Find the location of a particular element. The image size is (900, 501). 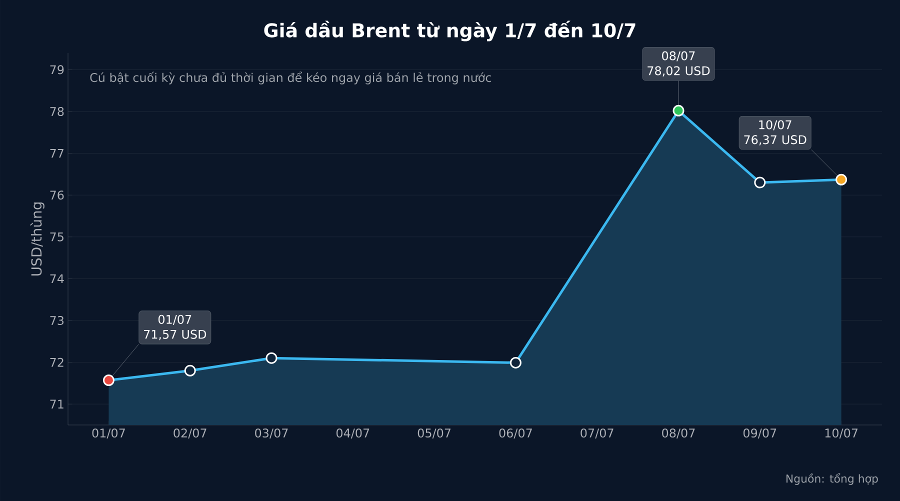

y-tick-label: 77 is located at coordinates (57, 153).